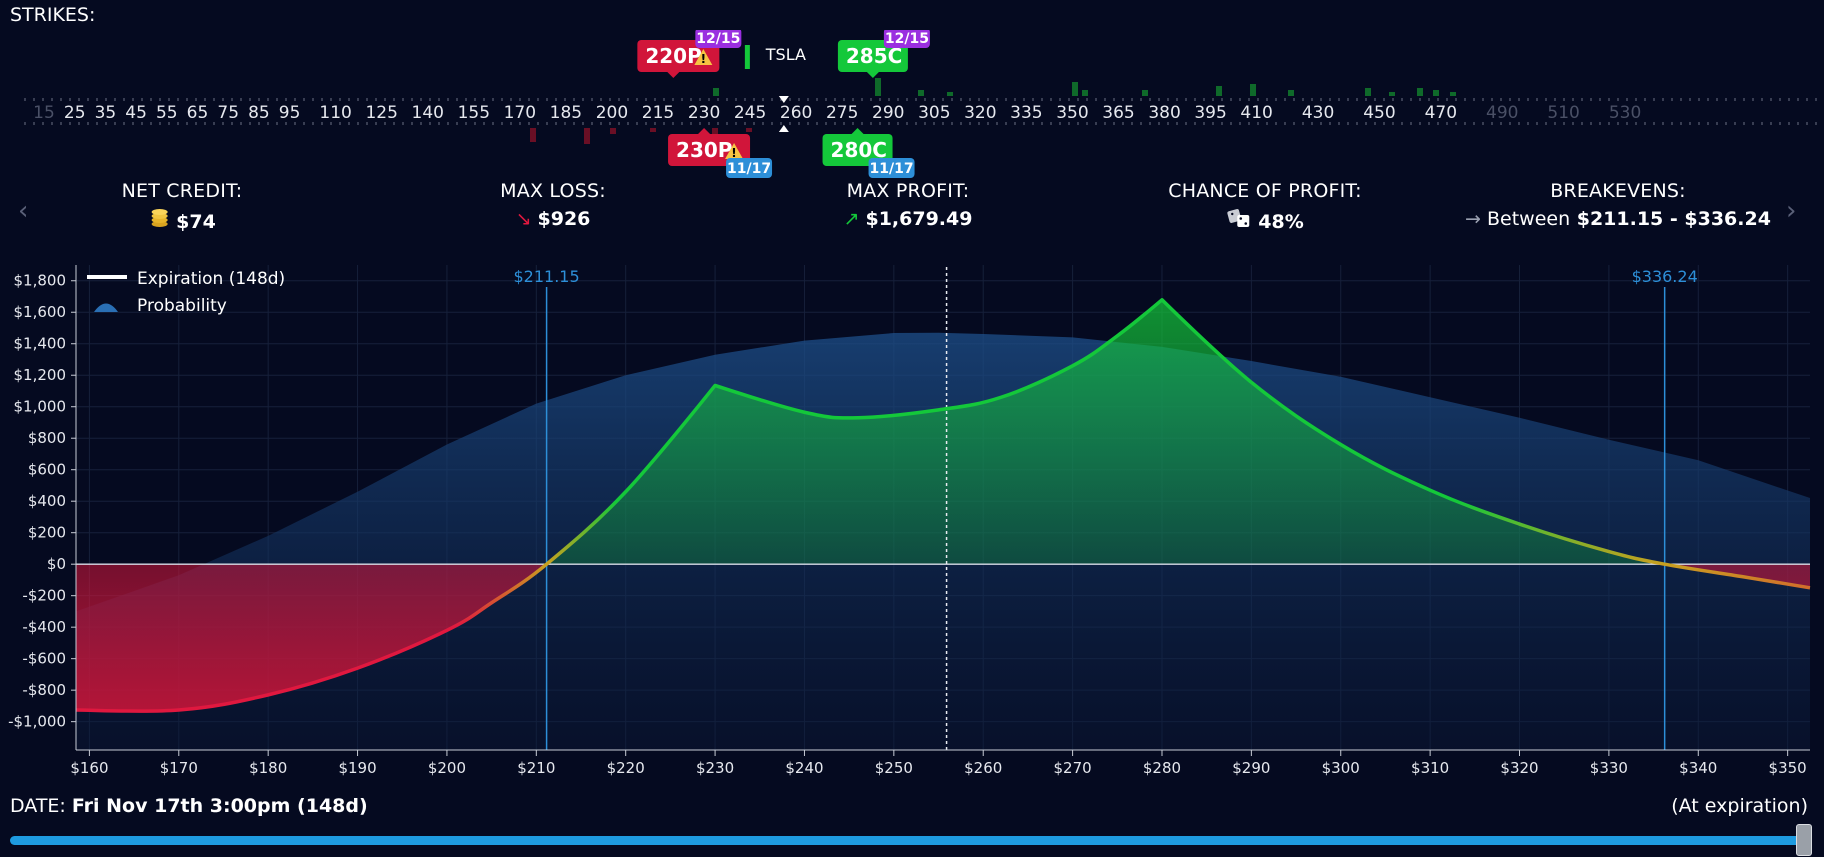 Image resolution: width=1824 pixels, height=857 pixels. What do you see at coordinates (259, 113) in the screenshot?
I see `strike-tick-label: 85` at bounding box center [259, 113].